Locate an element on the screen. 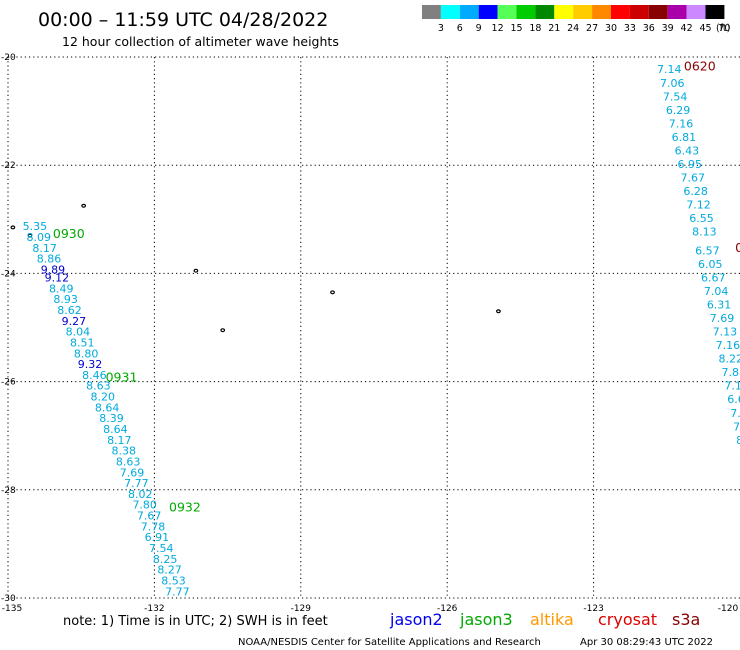 The height and width of the screenshot is (650, 740). pass-time-label: 0931 is located at coordinates (122, 377).